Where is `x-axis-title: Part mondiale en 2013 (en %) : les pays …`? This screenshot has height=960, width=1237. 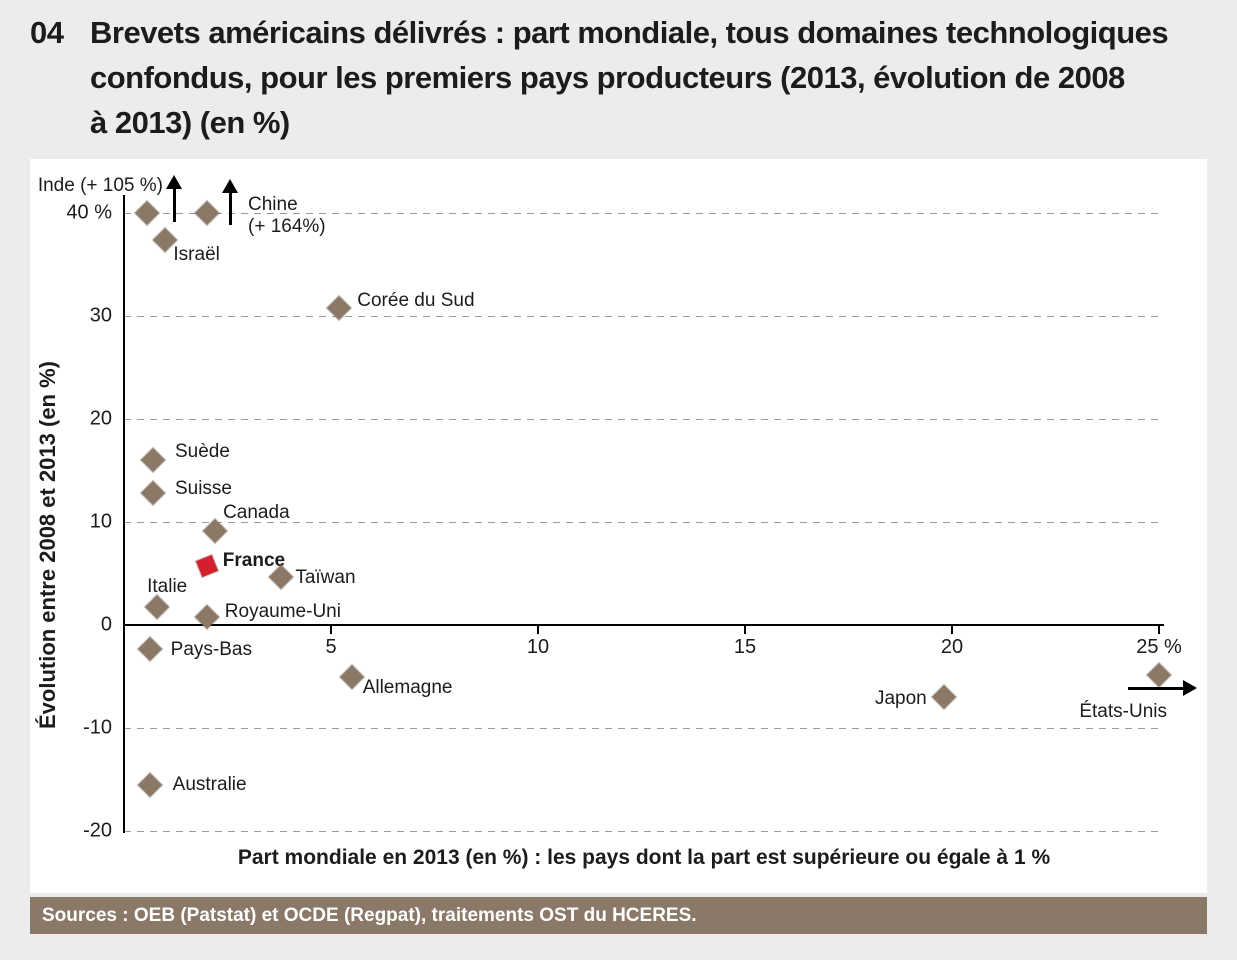 x-axis-title: Part mondiale en 2013 (en %) : les pays … is located at coordinates (644, 857).